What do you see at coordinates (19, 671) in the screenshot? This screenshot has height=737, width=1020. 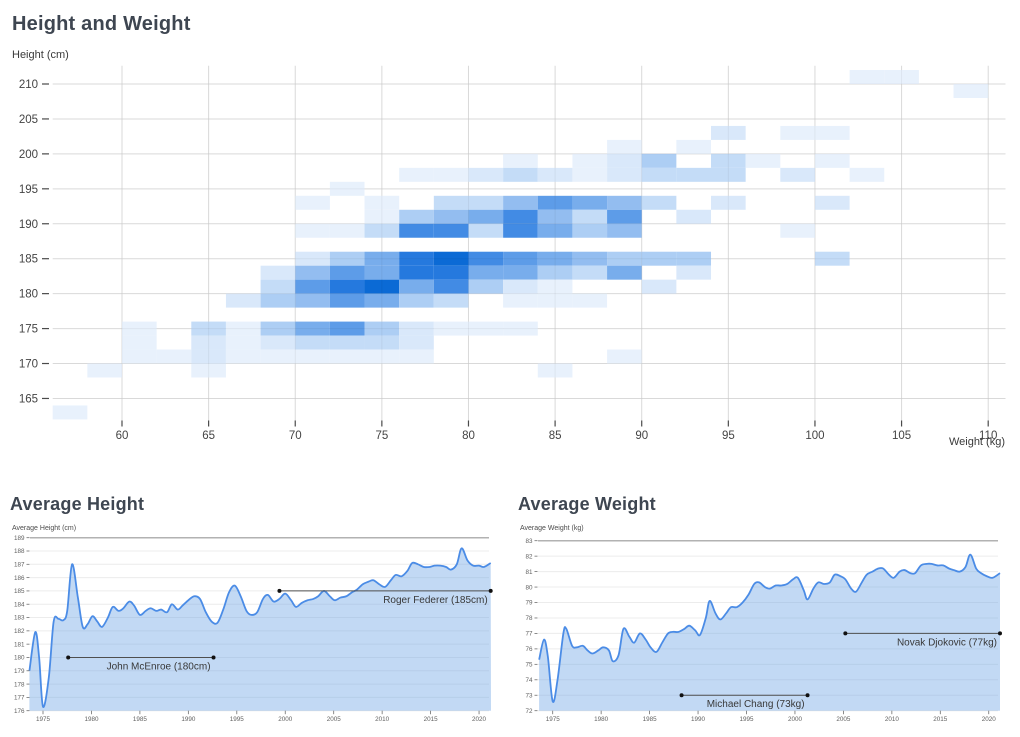 I see `y-tick-label: 179` at bounding box center [19, 671].